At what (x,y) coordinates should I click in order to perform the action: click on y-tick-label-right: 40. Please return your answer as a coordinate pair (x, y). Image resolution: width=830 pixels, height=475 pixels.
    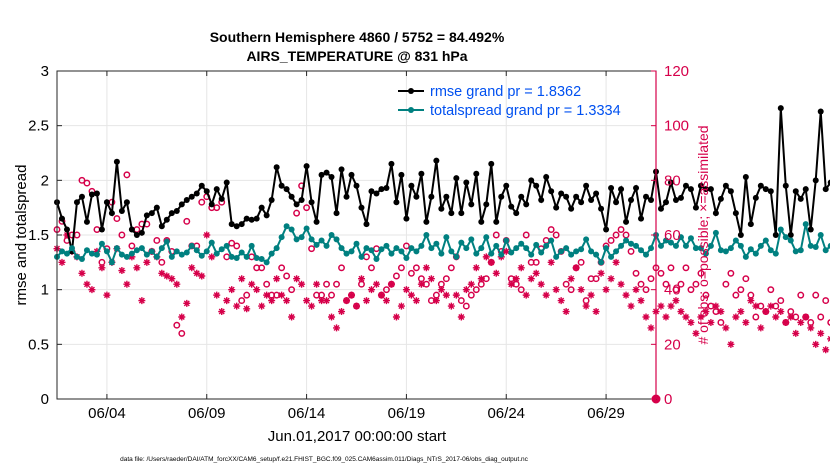
    Looking at the image, I should click on (672, 290).